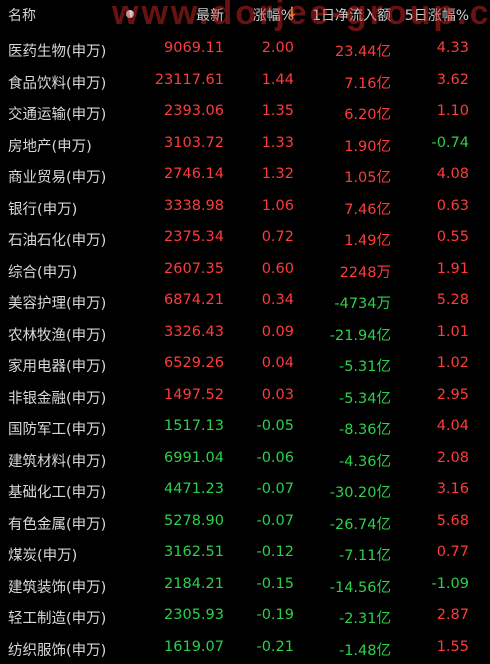  Describe the element at coordinates (364, 650) in the screenshot. I see `net-inflow-1d: -1.48亿` at that location.